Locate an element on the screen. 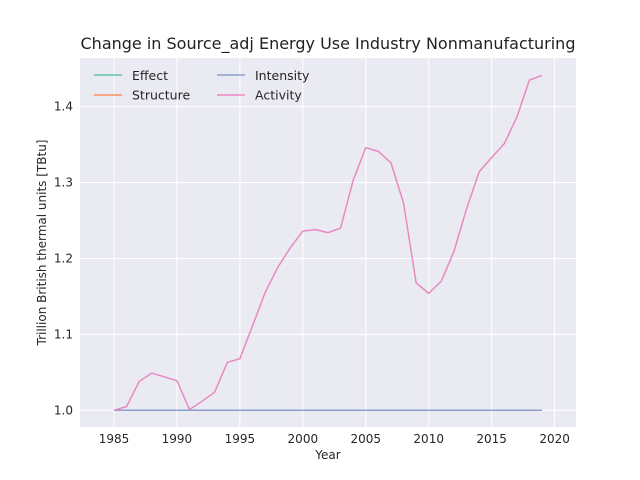  legend: Effect Structure Intensity Activity is located at coordinates (202, 85).